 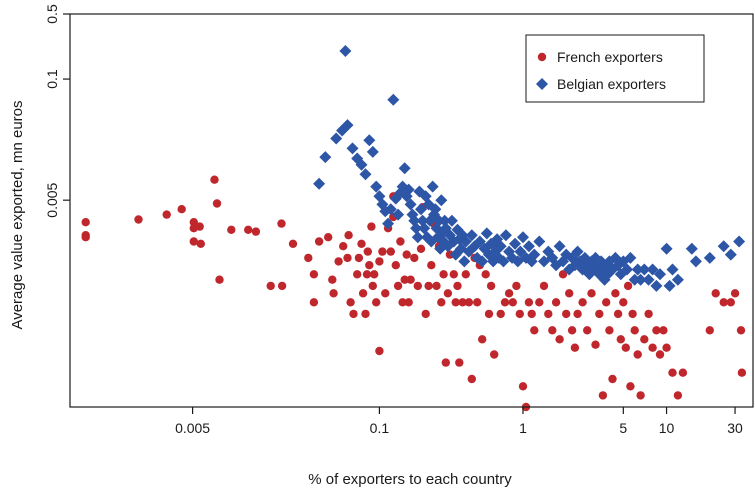 I want to click on legend-marker-french, so click(x=542, y=57).